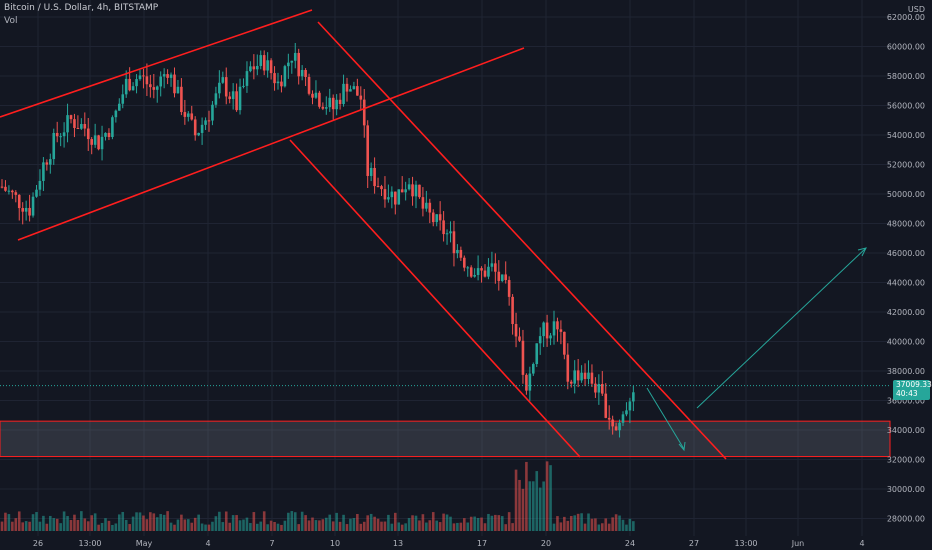  Describe the element at coordinates (906, 430) in the screenshot. I see `price-tick-label: 34000.00` at that location.